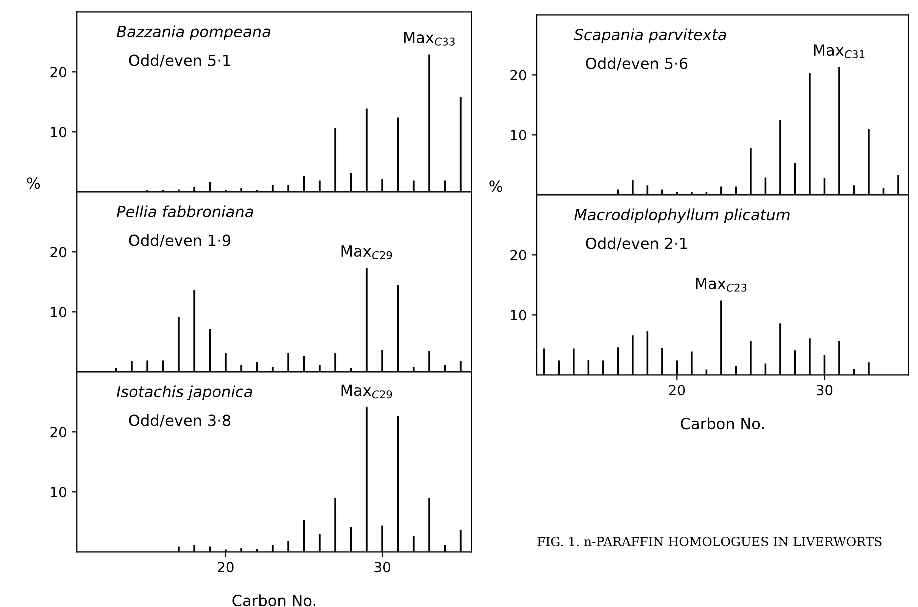 The height and width of the screenshot is (607, 918). What do you see at coordinates (184, 393) in the screenshot?
I see `annotation: Isotachis japonica` at bounding box center [184, 393].